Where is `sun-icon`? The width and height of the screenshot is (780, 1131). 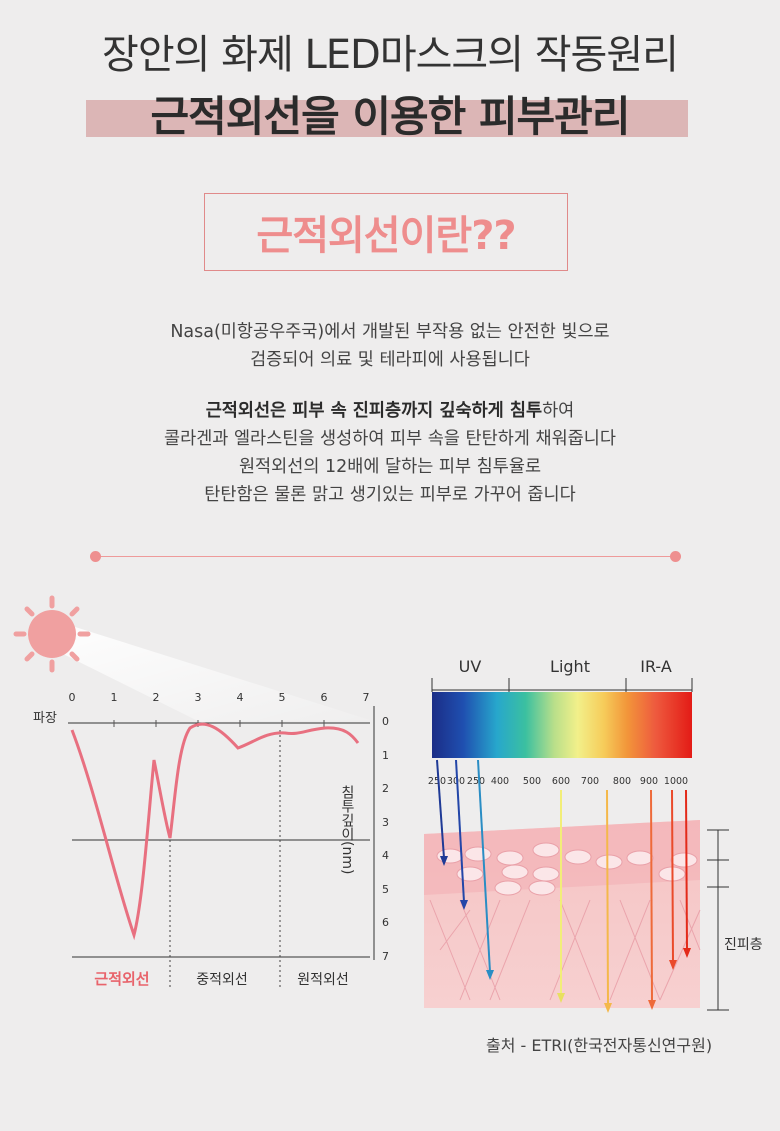
sun-icon is located at coordinates (191, 658).